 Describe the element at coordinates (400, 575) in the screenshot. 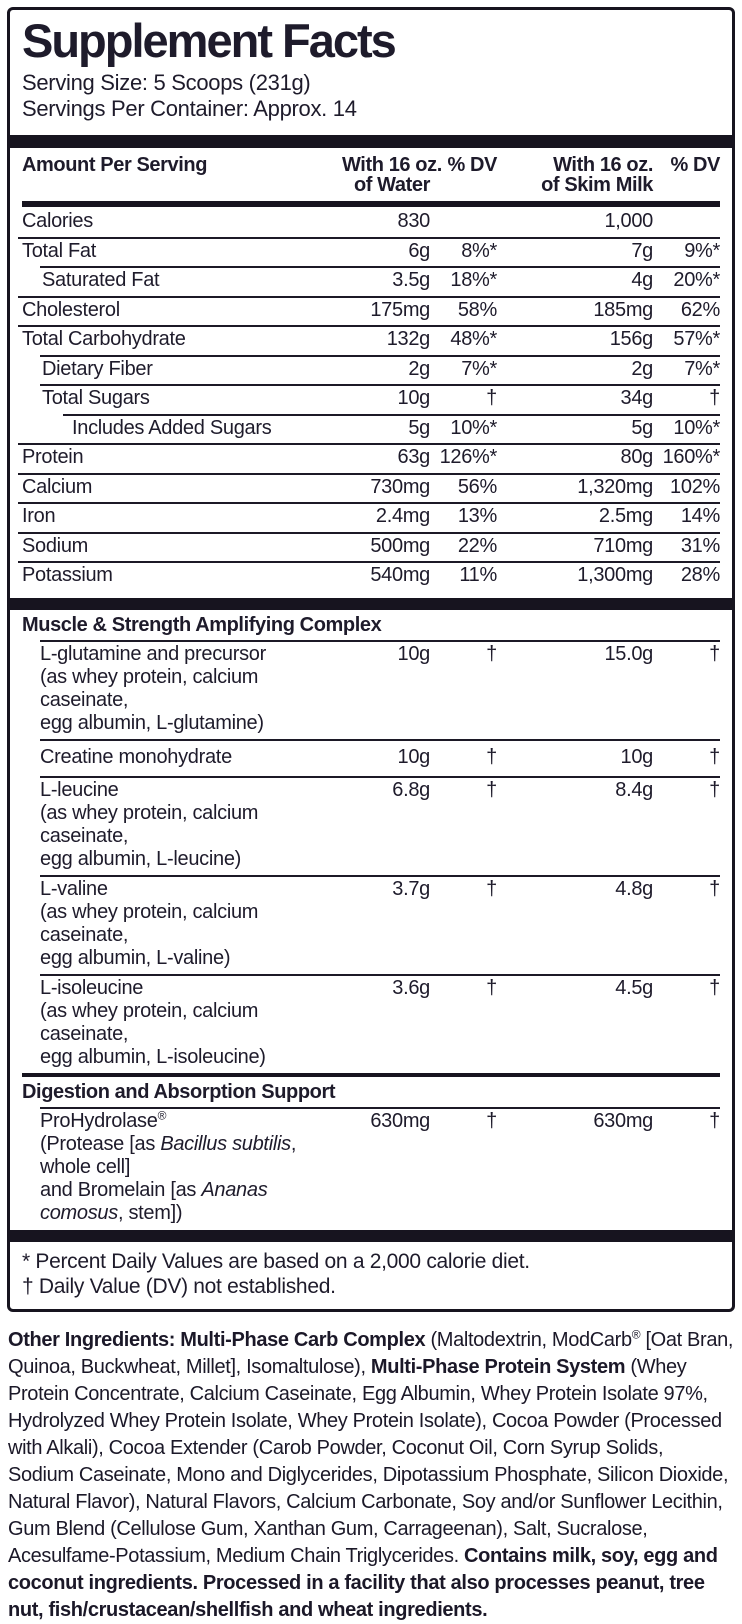

I see `water-amount: 540mg` at that location.